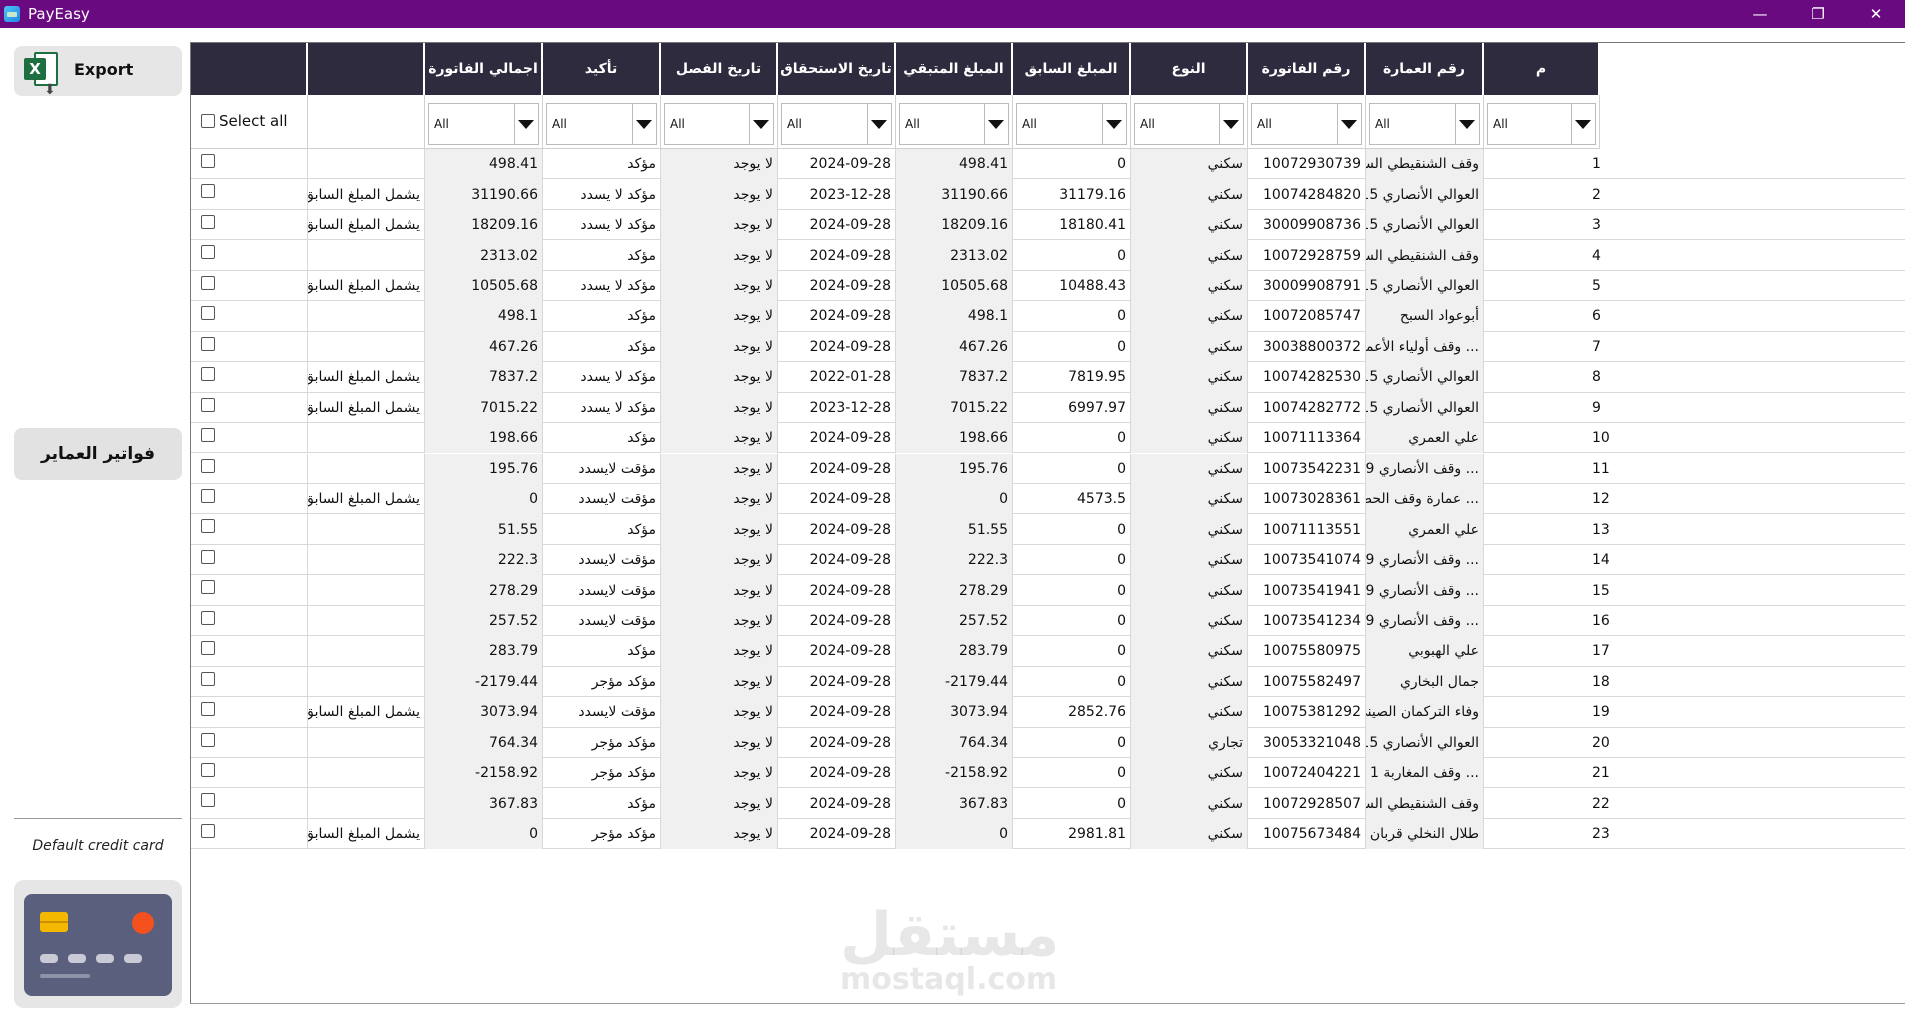 This screenshot has height=1016, width=1905. Describe the element at coordinates (366, 69) in the screenshot. I see `column-header-note` at that location.